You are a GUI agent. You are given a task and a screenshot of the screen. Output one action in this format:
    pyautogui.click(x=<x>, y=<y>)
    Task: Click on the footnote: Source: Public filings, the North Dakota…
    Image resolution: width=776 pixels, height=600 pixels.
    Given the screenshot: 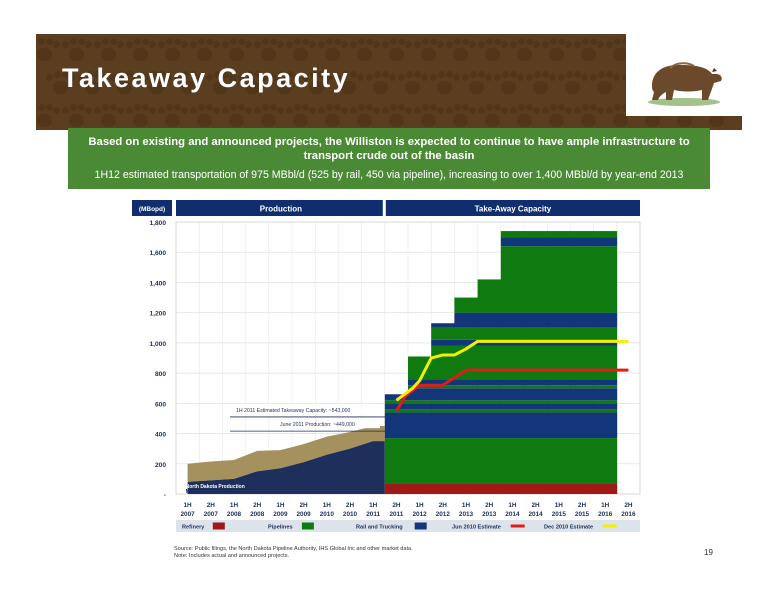 What is the action you would take?
    pyautogui.click(x=293, y=553)
    